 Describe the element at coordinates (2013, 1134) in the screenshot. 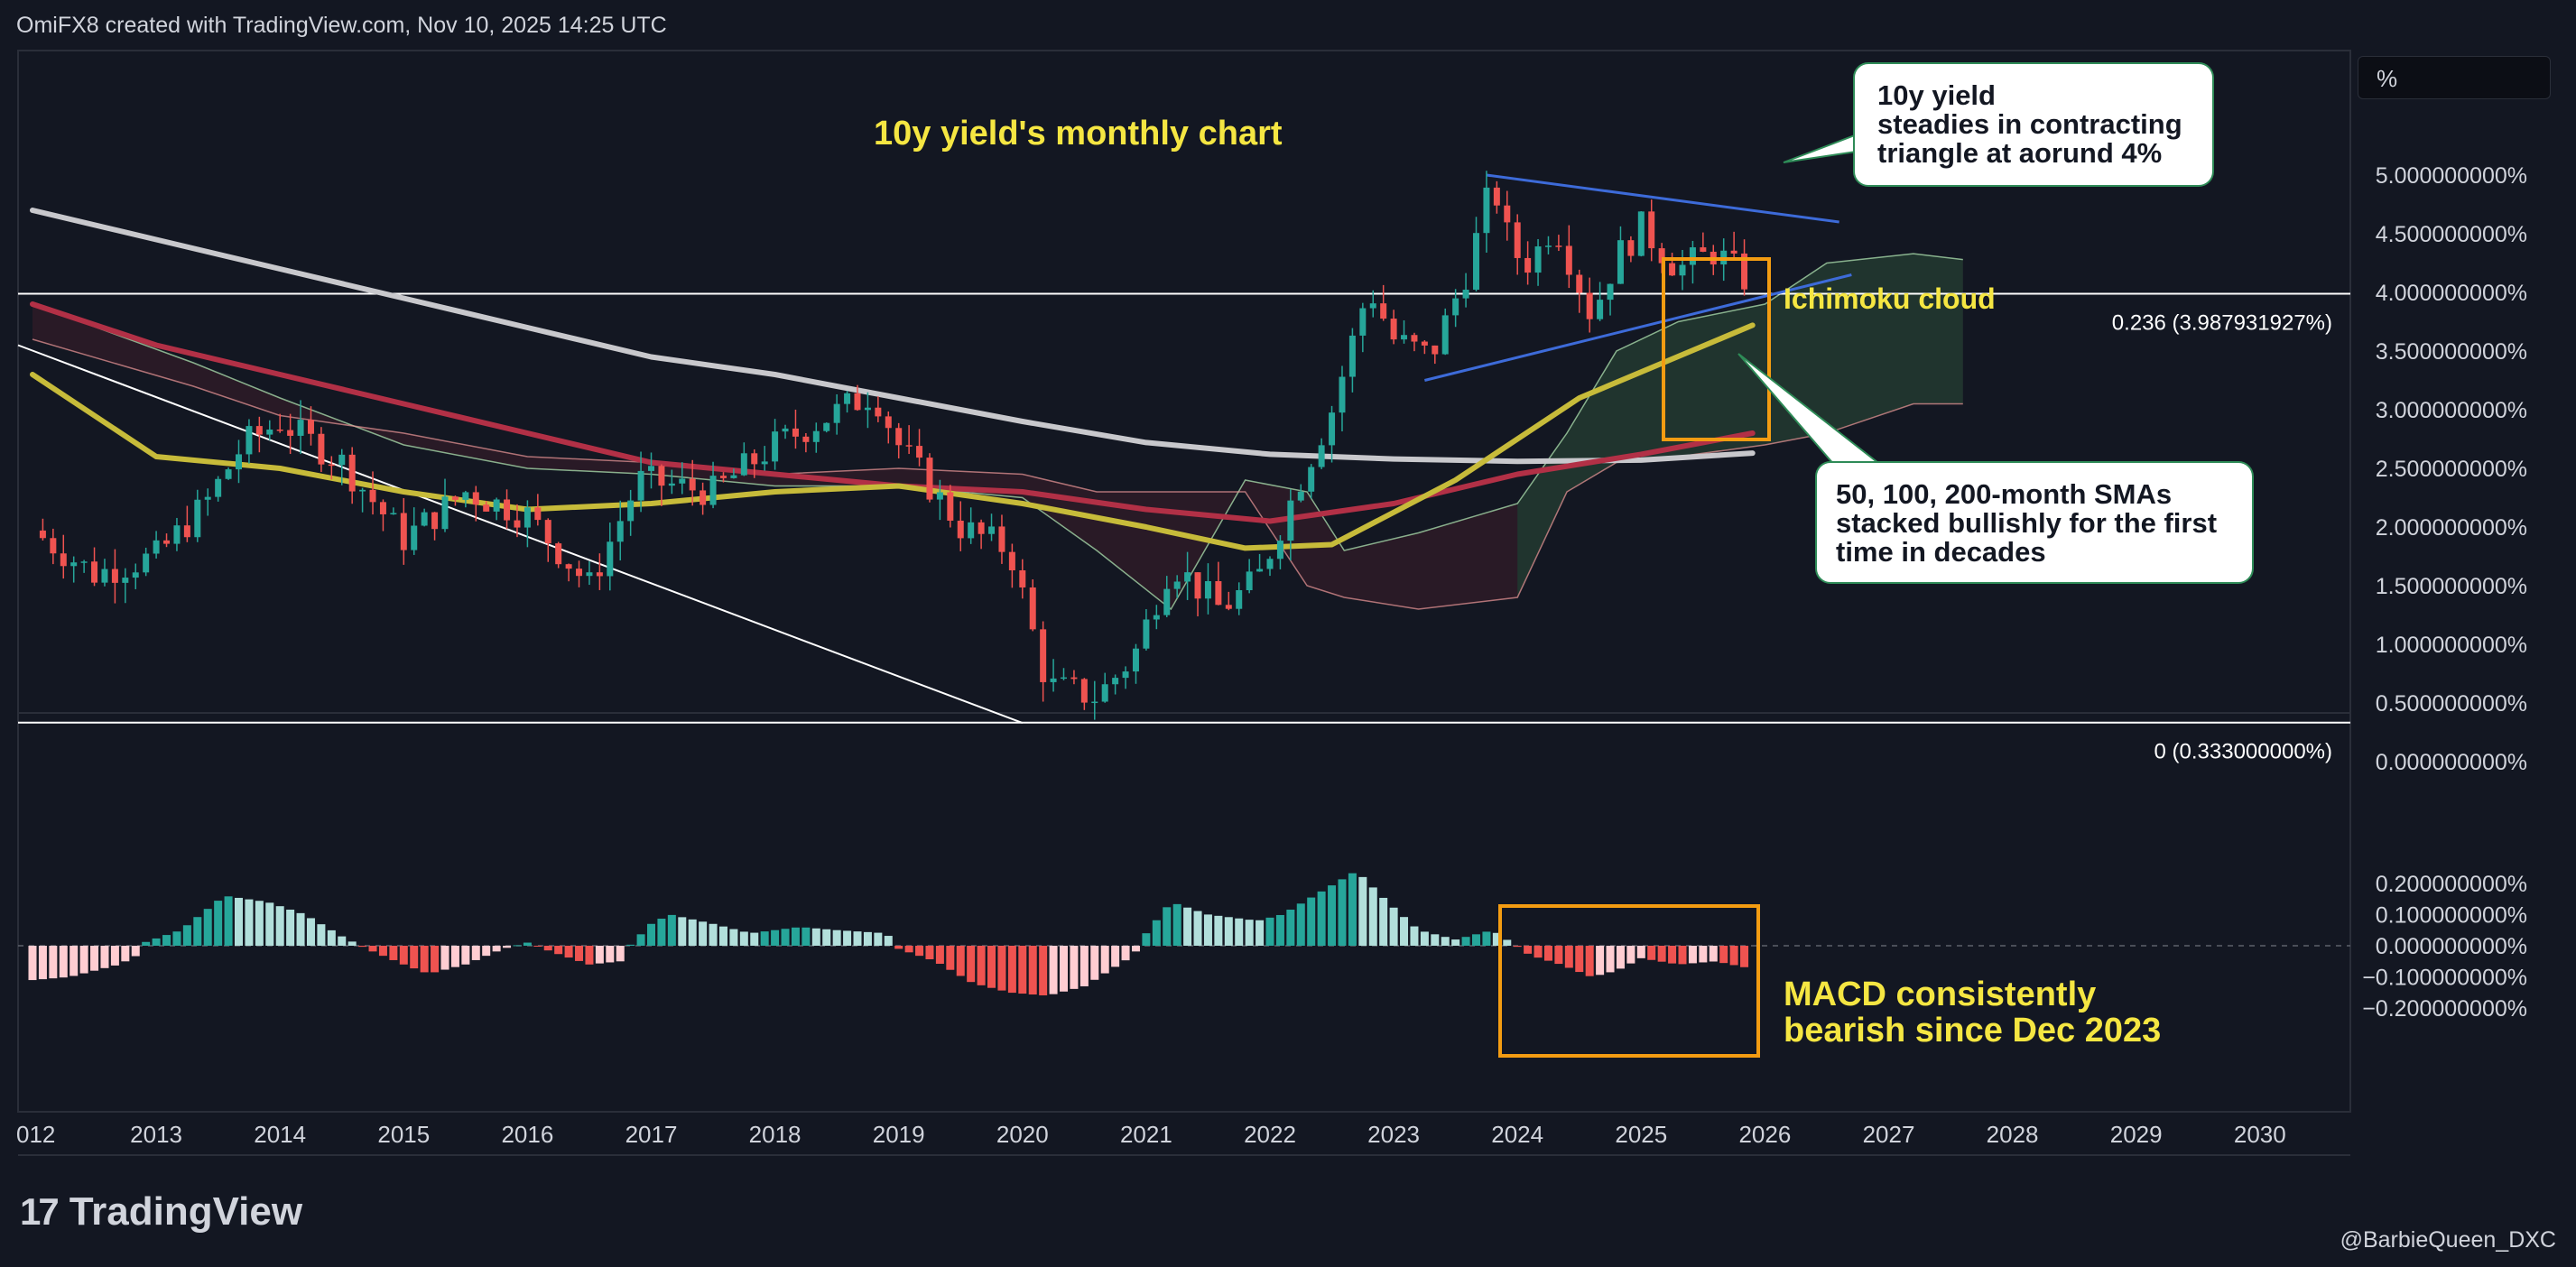

I see `time-axis-tick-label: 2028` at that location.